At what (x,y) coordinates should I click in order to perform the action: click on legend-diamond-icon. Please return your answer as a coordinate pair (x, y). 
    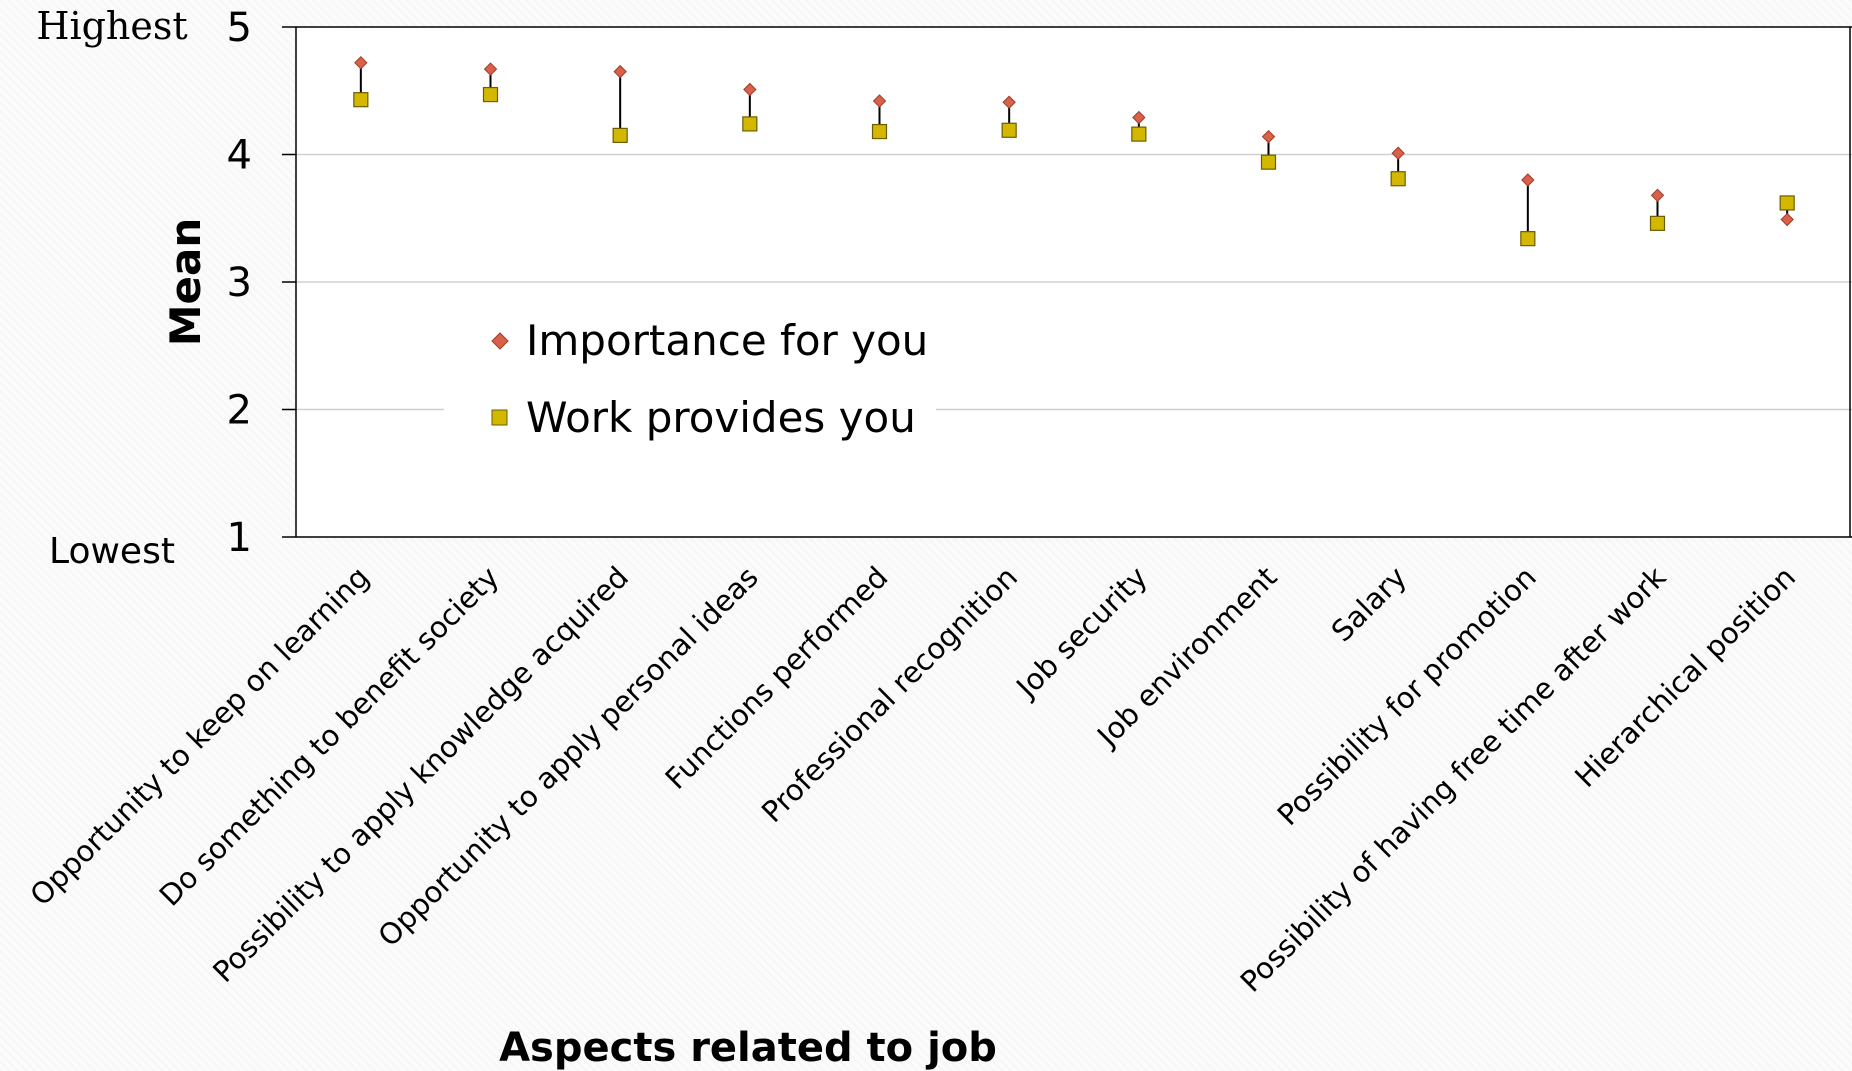
    Looking at the image, I should click on (500, 341).